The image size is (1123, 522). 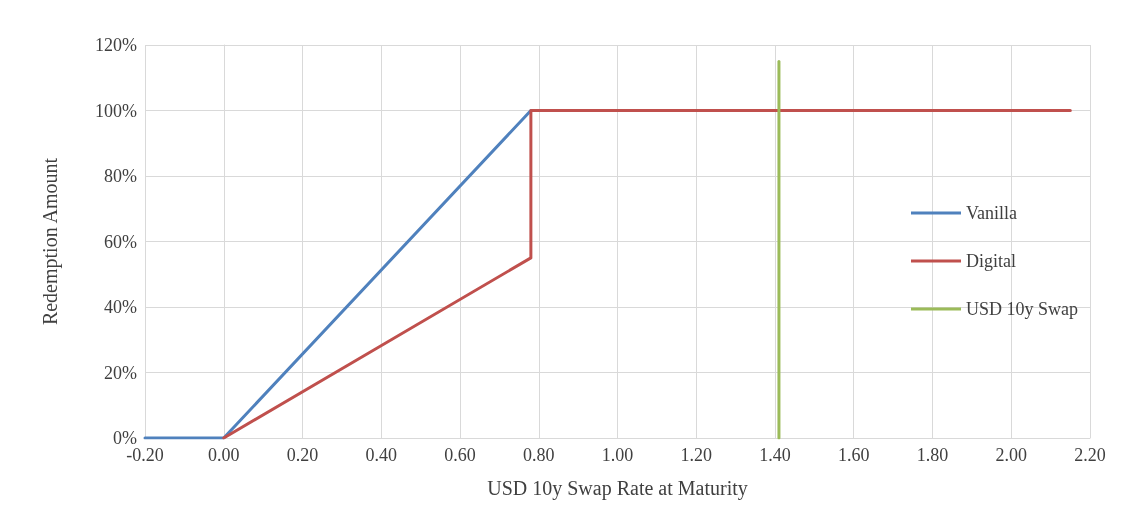 What do you see at coordinates (120, 307) in the screenshot?
I see `y-tick-label: 40%` at bounding box center [120, 307].